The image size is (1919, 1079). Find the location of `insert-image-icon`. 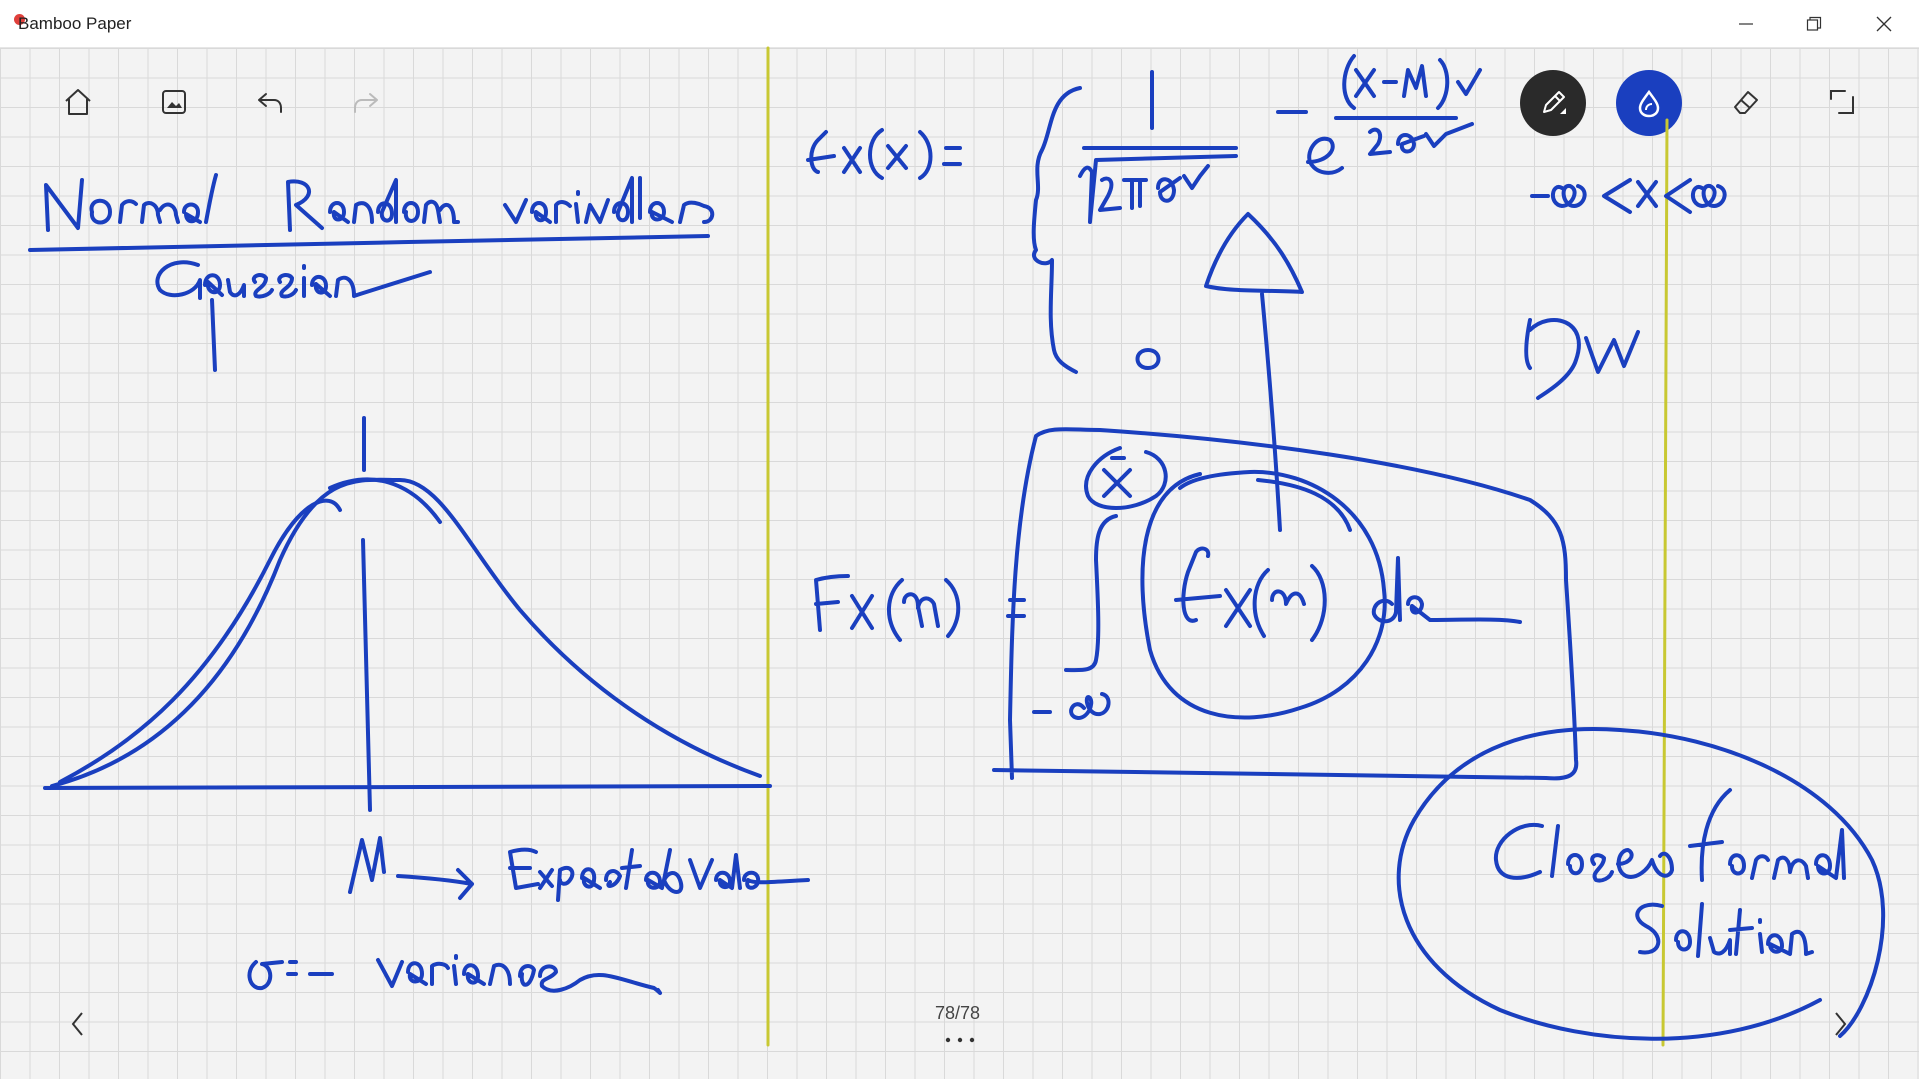

insert-image-icon is located at coordinates (174, 102).